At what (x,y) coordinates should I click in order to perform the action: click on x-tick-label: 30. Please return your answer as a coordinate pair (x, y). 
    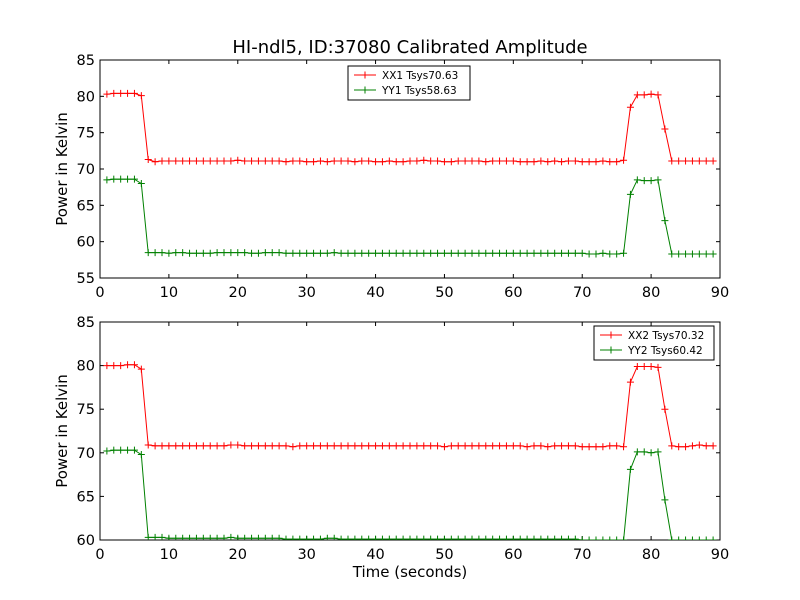
    Looking at the image, I should click on (306, 555).